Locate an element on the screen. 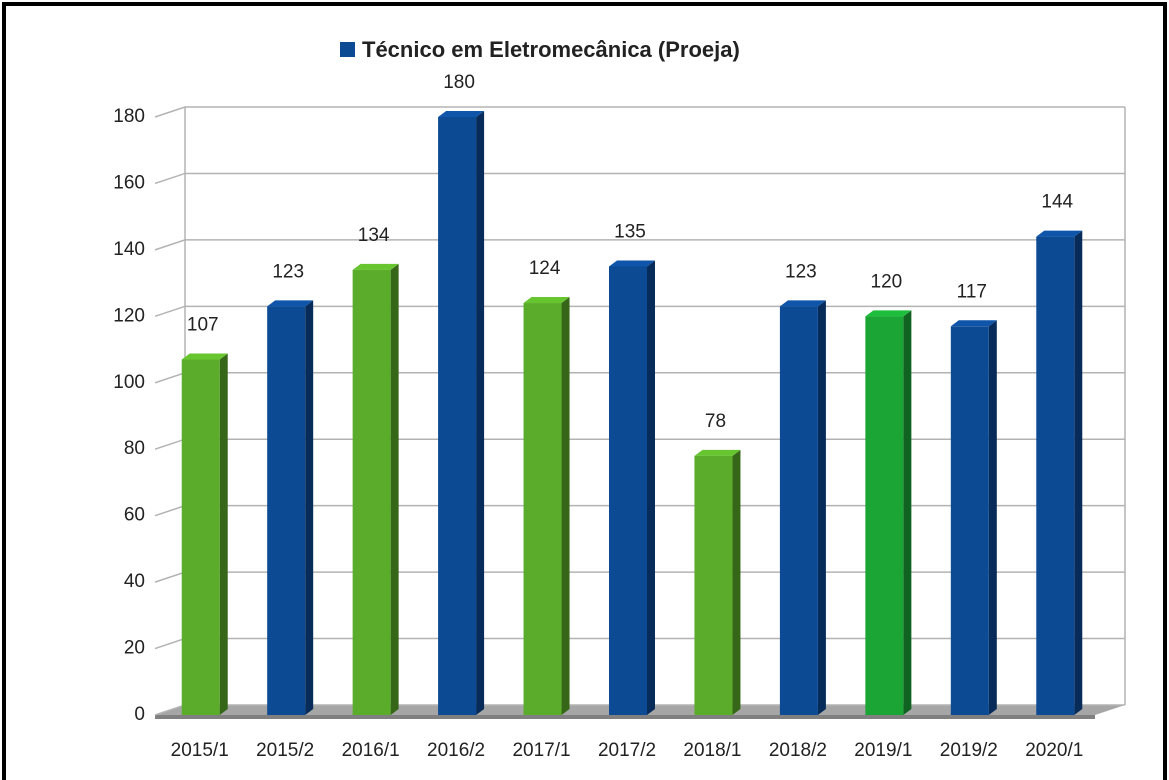  y-tick-label: 120 is located at coordinates (129, 315).